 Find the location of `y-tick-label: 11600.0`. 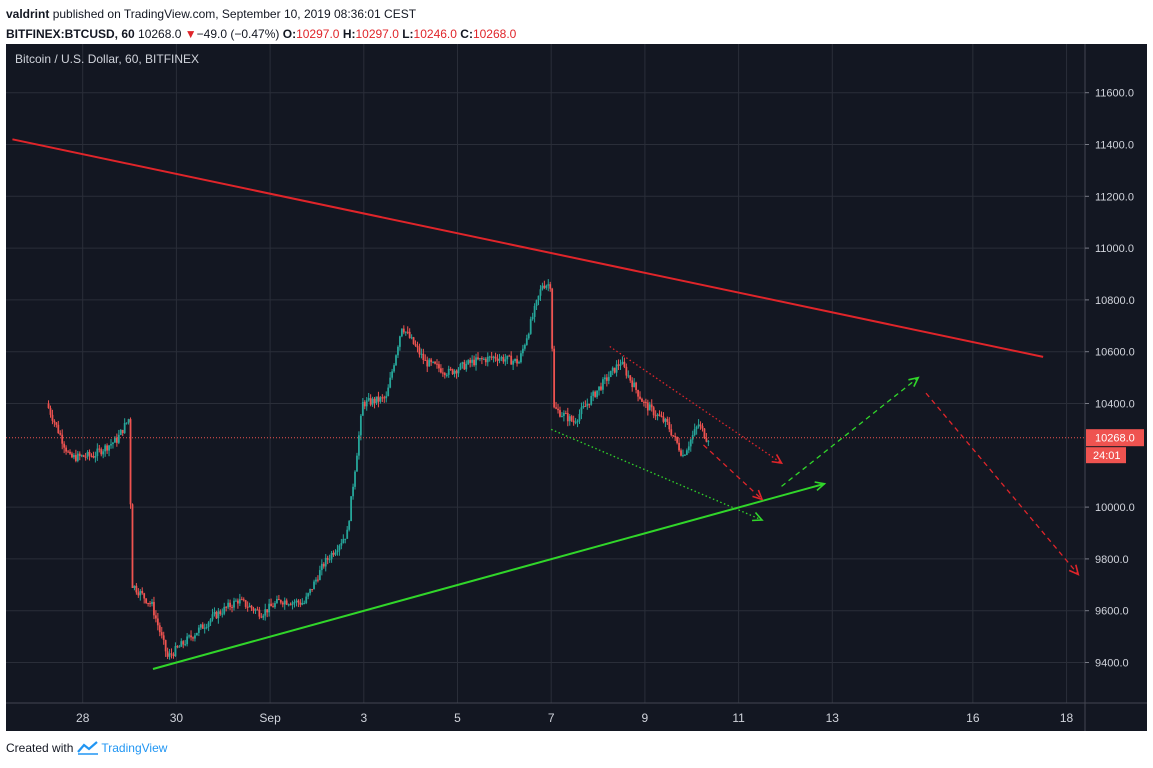

y-tick-label: 11600.0 is located at coordinates (1114, 94).